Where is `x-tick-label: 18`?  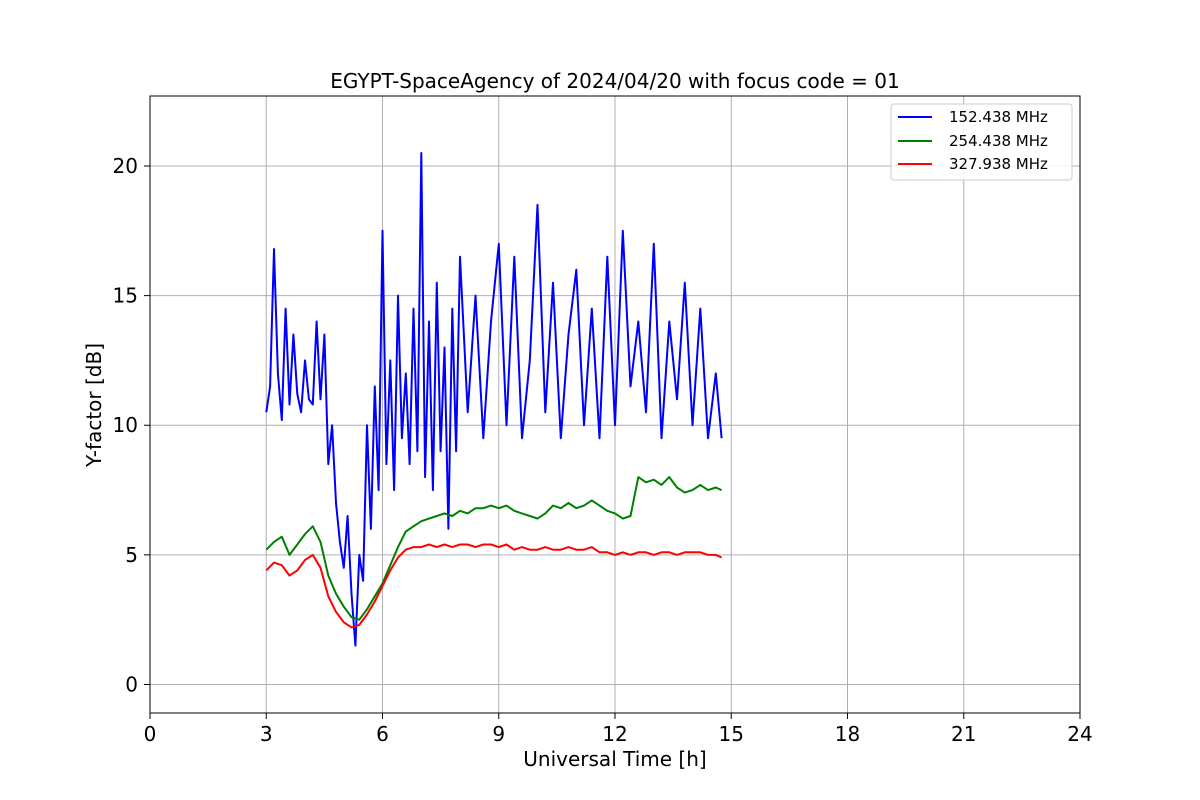
x-tick-label: 18 is located at coordinates (847, 734).